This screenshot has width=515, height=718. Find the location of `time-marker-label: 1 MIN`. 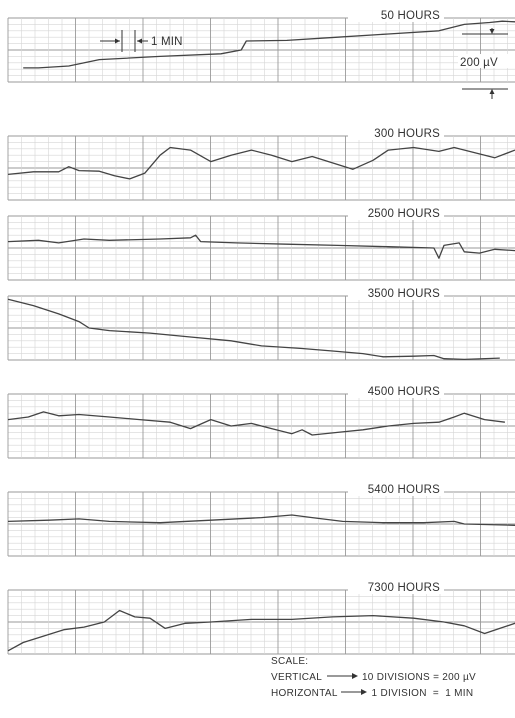

time-marker-label: 1 MIN is located at coordinates (167, 42).